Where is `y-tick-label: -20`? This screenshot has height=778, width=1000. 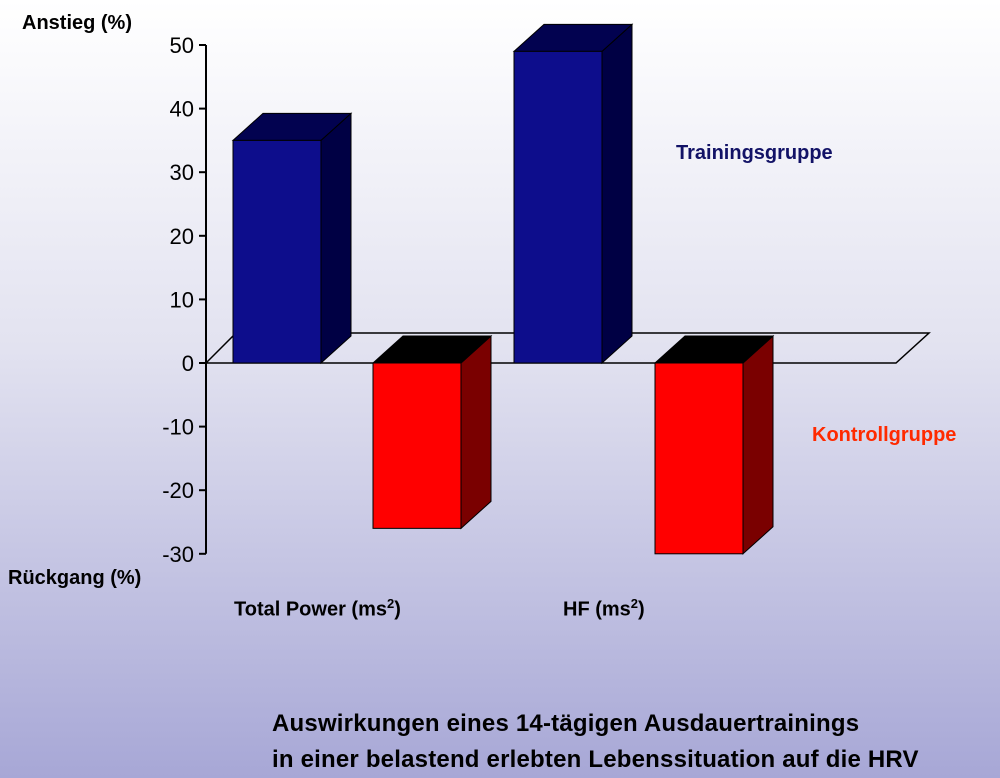
y-tick-label: -20 is located at coordinates (178, 490).